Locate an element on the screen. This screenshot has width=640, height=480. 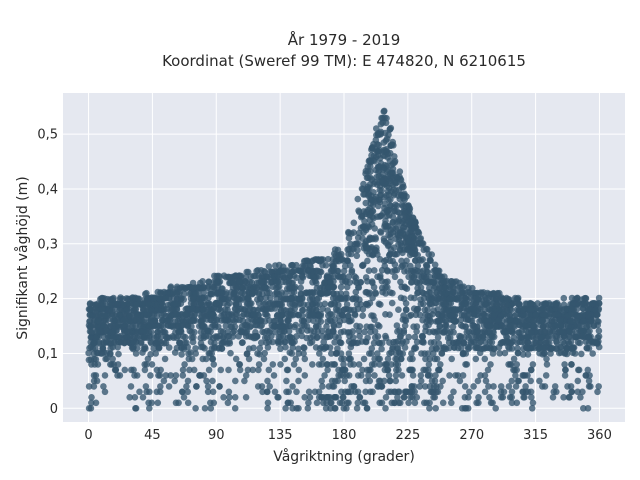
y-axis-label: Signifikant våghöjd (m) is located at coordinates (22, 257).